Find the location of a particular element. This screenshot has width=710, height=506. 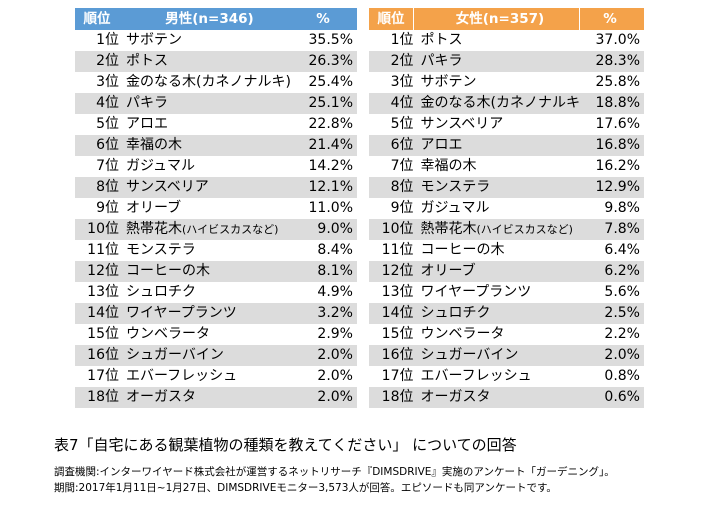

table-row: 18位 オーガスタ 2.0% is located at coordinates (216, 397).